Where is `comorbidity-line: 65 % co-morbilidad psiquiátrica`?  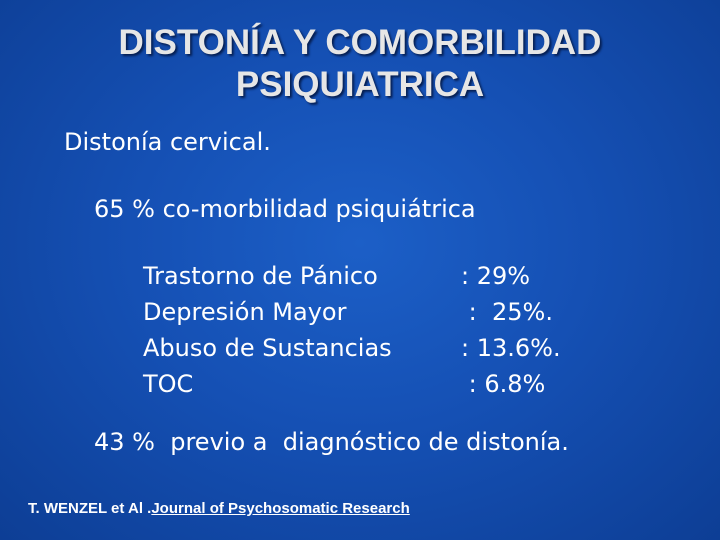
comorbidity-line: 65 % co-morbilidad psiquiátrica is located at coordinates (285, 209).